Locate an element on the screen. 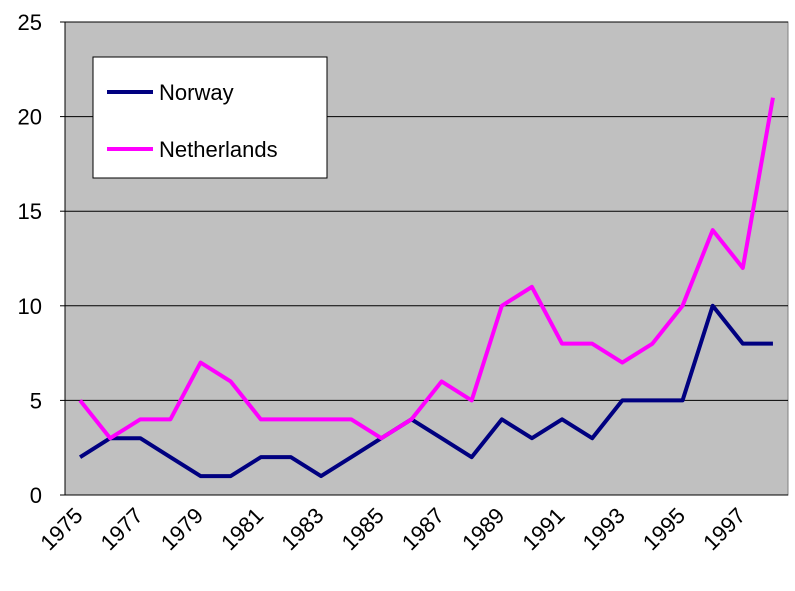  x-tick-label: 1983 is located at coordinates (302, 529).